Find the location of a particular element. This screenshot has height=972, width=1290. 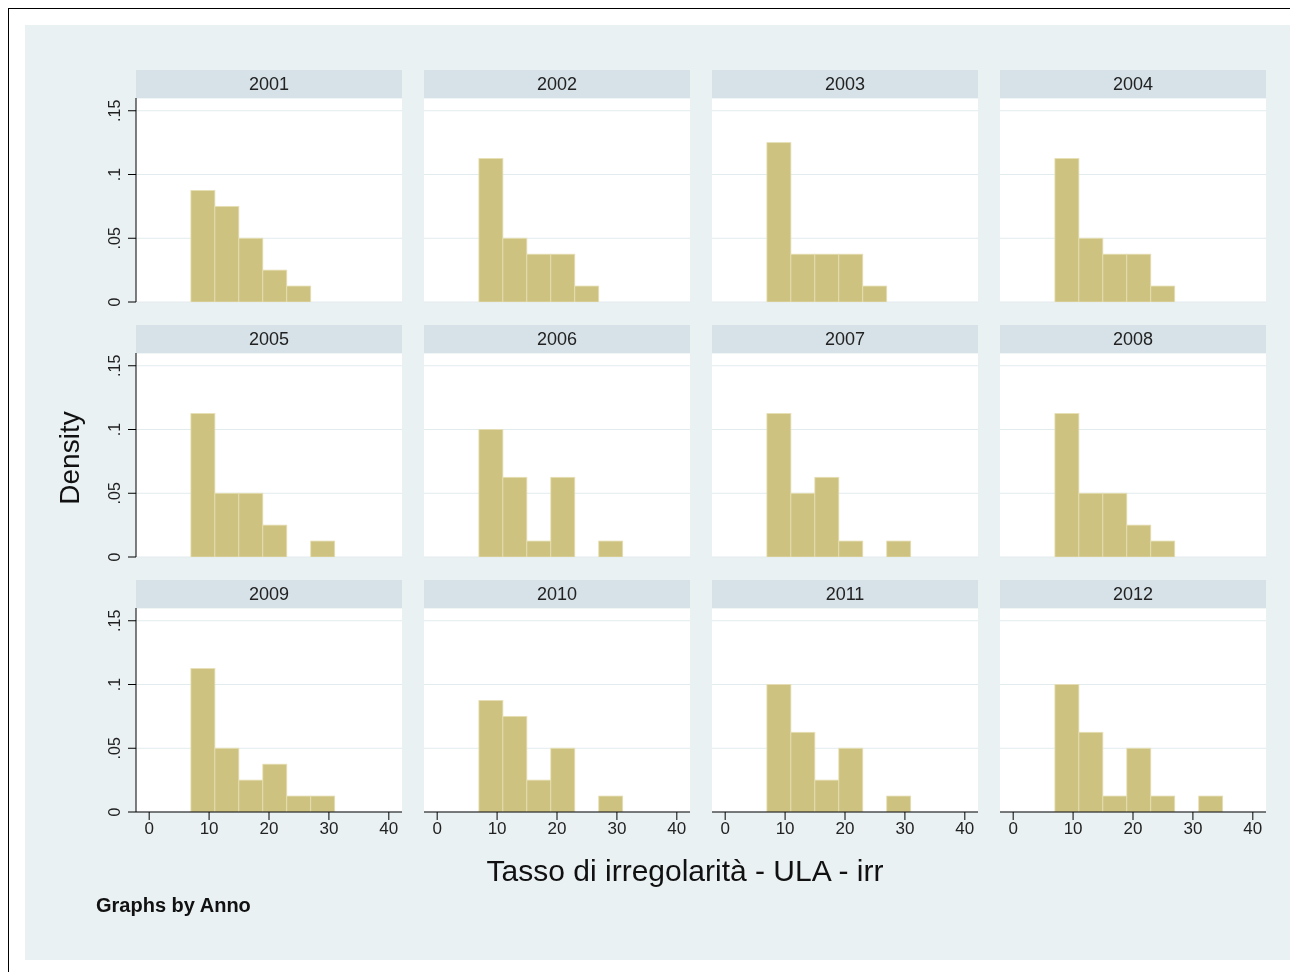

chart-title: 2001 is located at coordinates (269, 84).